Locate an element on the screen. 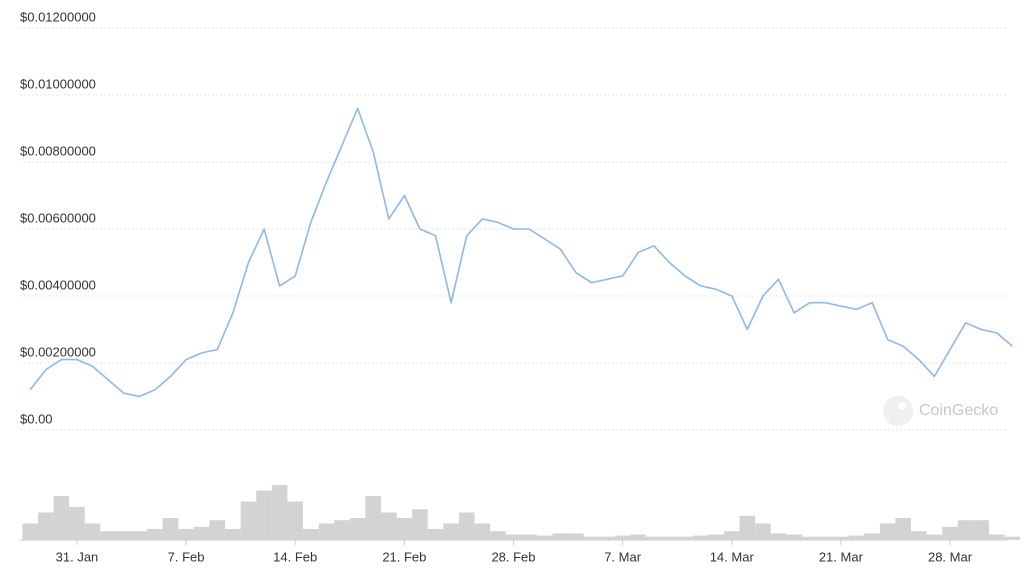 The width and height of the screenshot is (1024, 575). y-tick-label: $0.00800000 is located at coordinates (58, 150).